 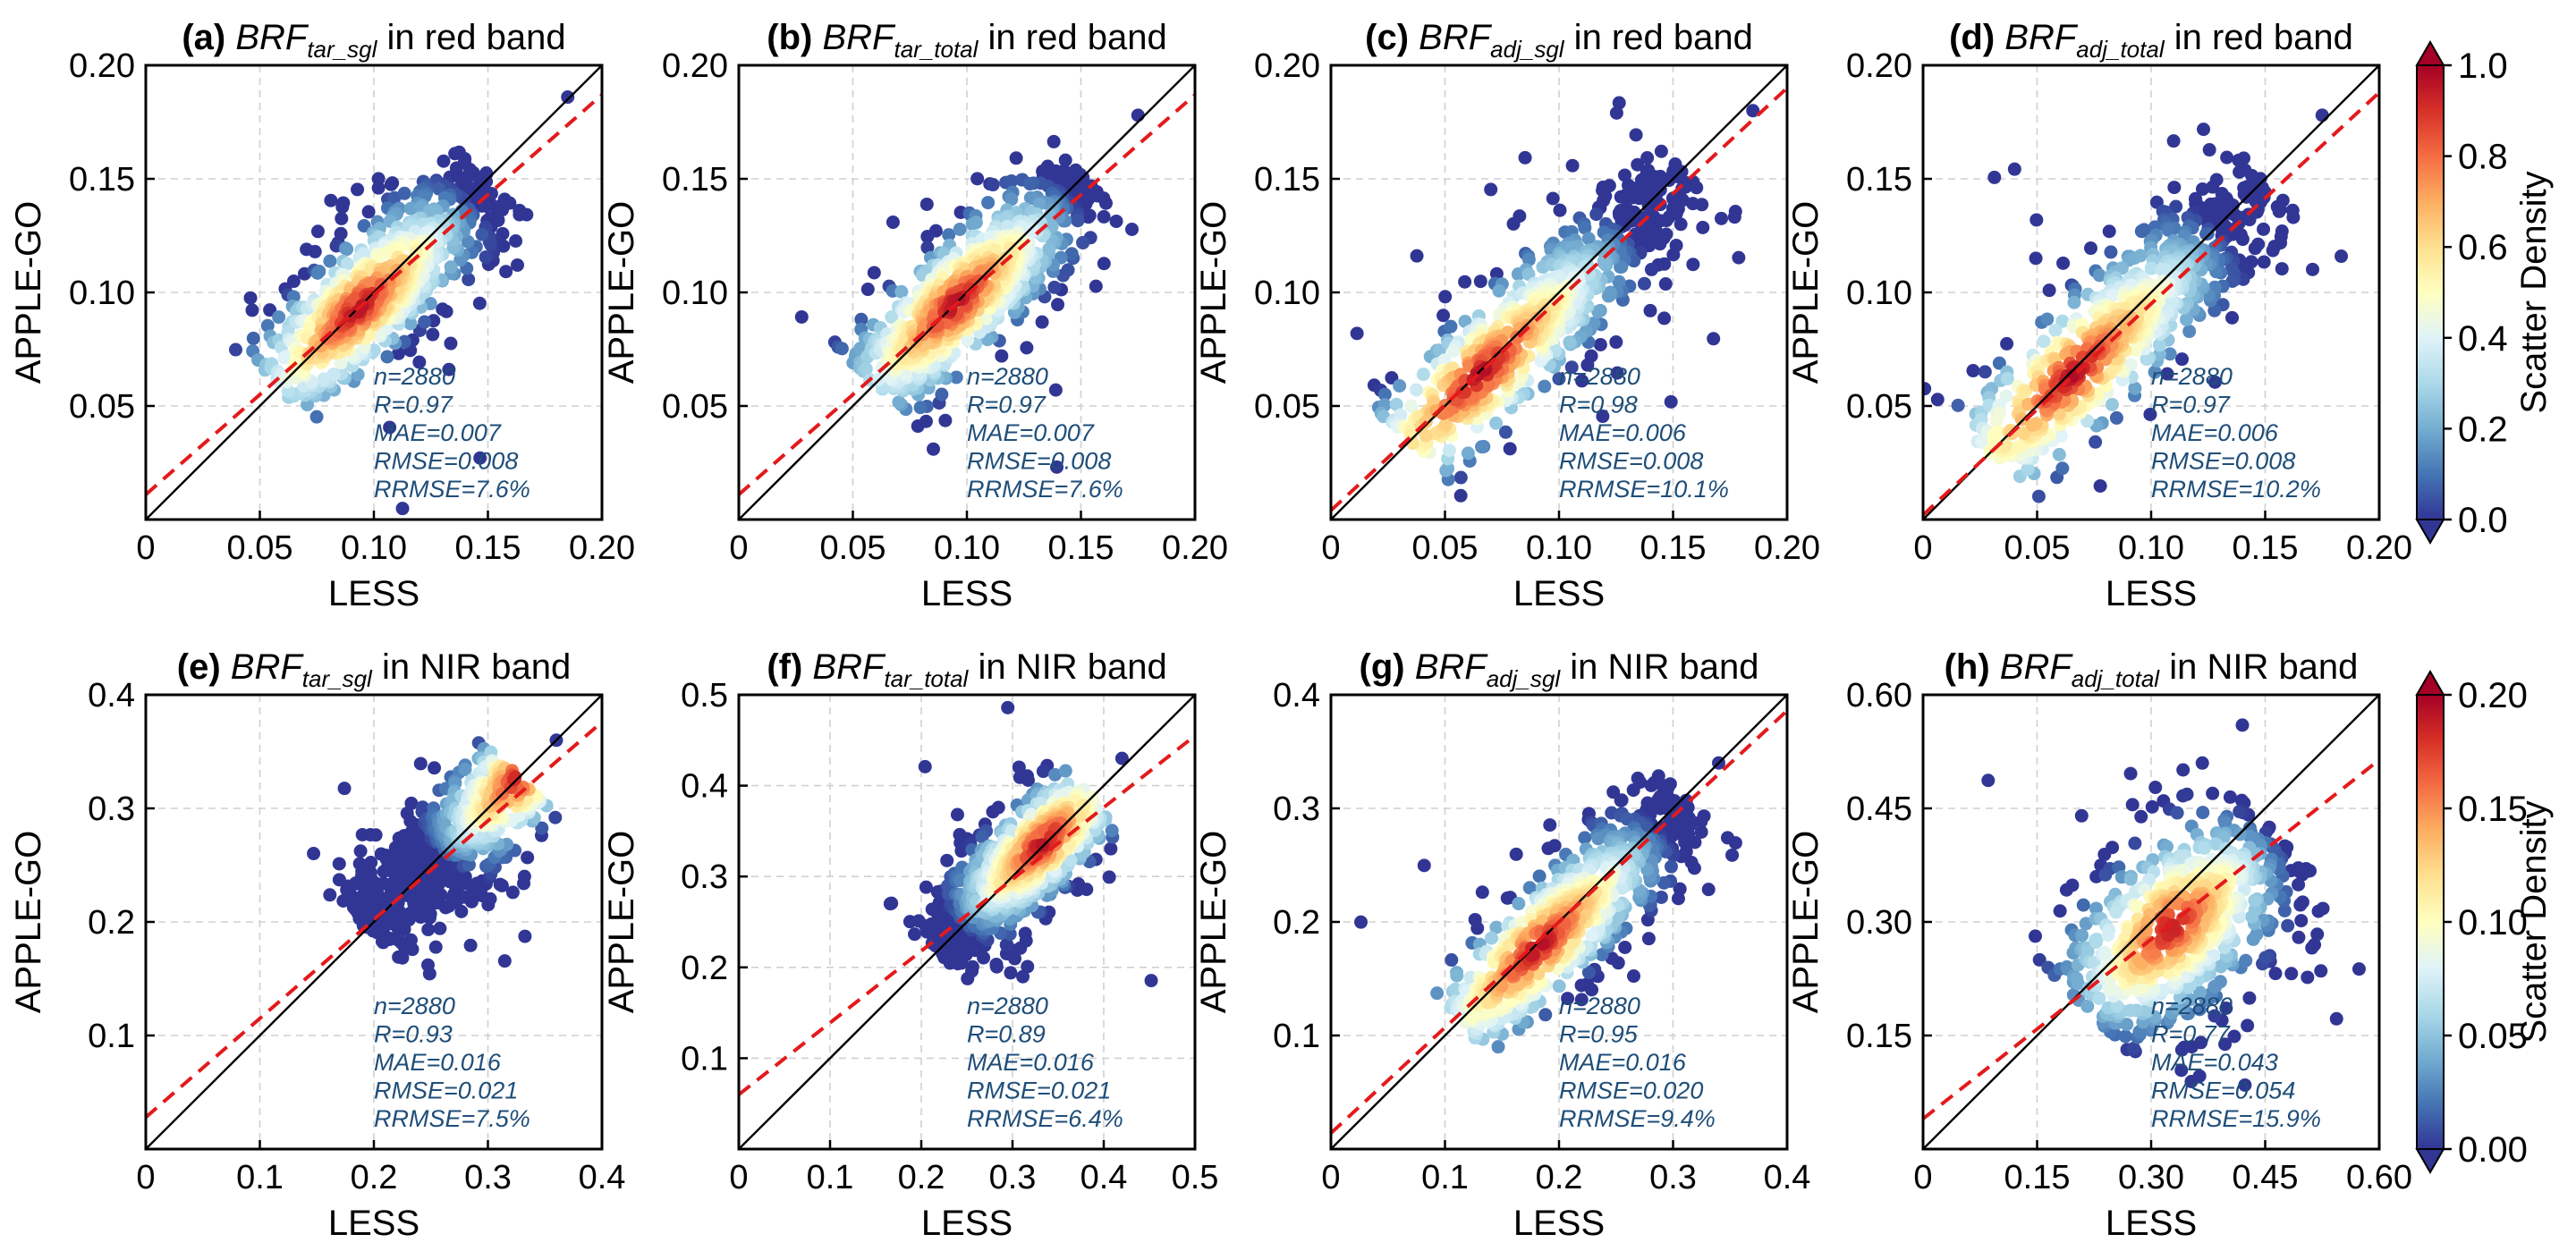 I want to click on y-tick-label: 0.05, so click(x=1879, y=407).